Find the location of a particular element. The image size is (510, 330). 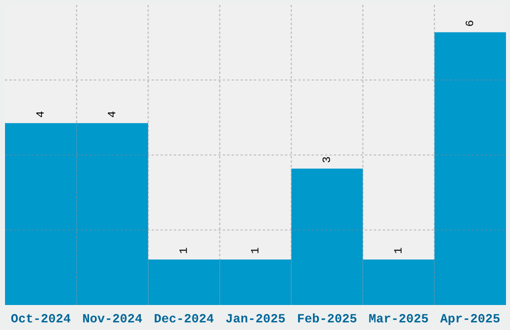

x-tick-label: Dec-2024 is located at coordinates (184, 318).